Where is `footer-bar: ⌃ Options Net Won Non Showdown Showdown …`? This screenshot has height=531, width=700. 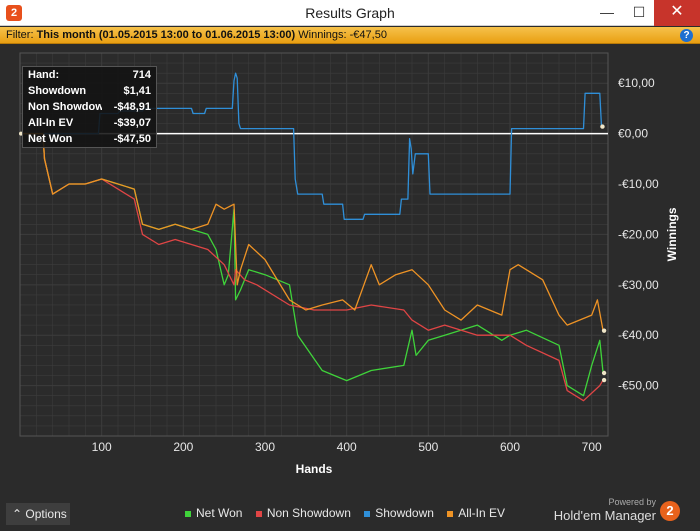
footer-bar: ⌃ Options Net Won Non Showdown Showdown … is located at coordinates (350, 514).